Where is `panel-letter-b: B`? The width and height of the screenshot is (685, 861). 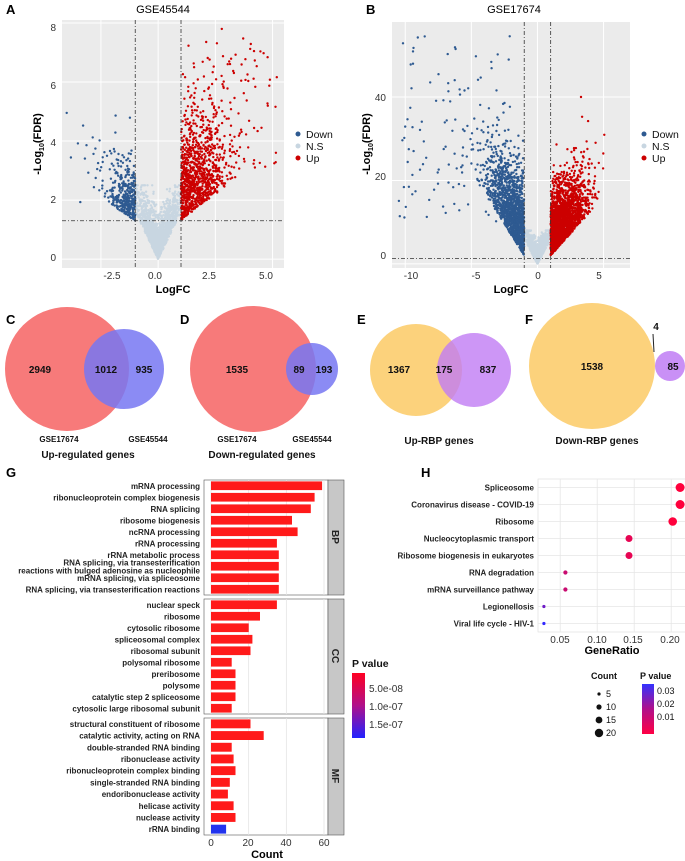 panel-letter-b: B is located at coordinates (370, 9).